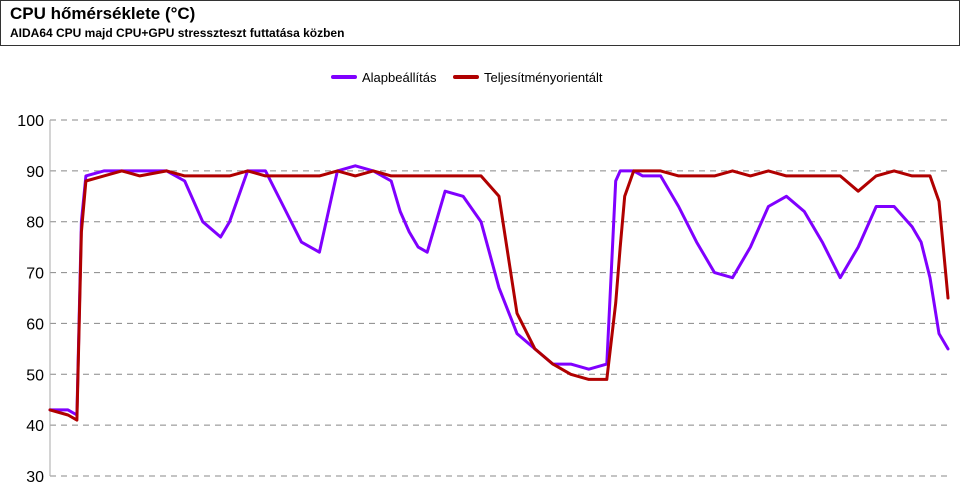  What do you see at coordinates (30, 121) in the screenshot?
I see `y-tick-label: 100` at bounding box center [30, 121].